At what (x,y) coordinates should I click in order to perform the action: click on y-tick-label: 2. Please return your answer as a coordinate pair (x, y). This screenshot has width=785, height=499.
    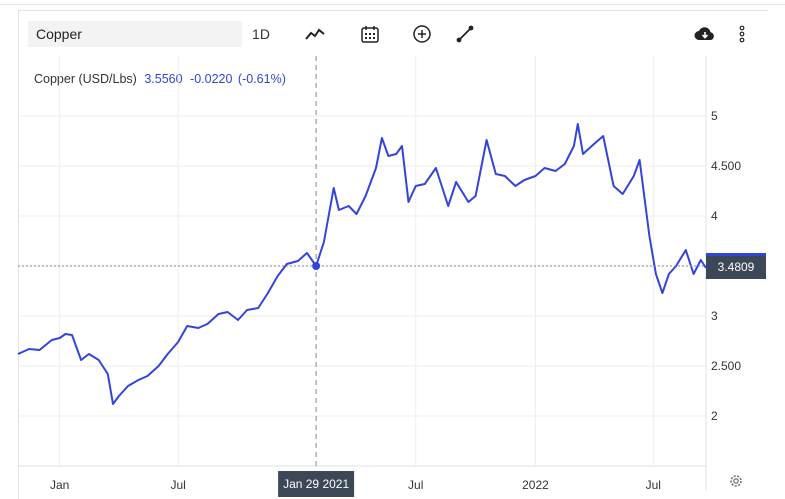
    Looking at the image, I should click on (714, 416).